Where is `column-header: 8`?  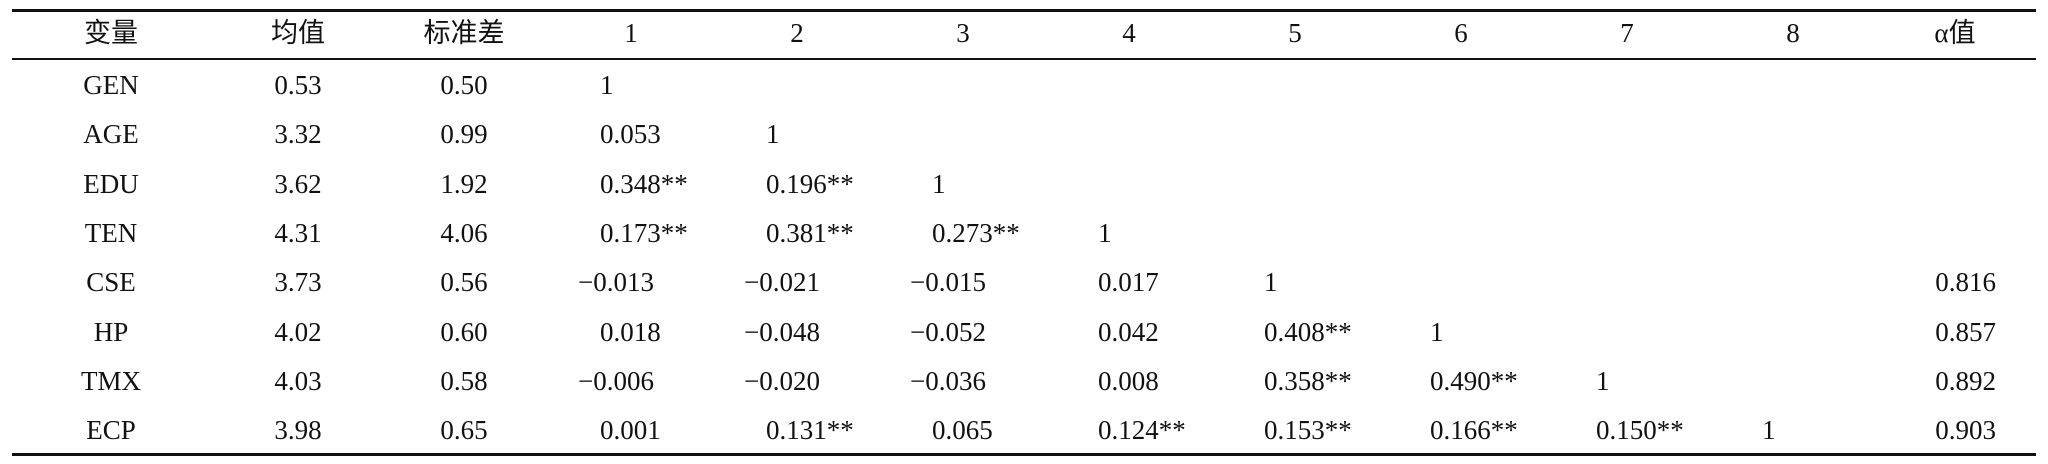 column-header: 8 is located at coordinates (1793, 33).